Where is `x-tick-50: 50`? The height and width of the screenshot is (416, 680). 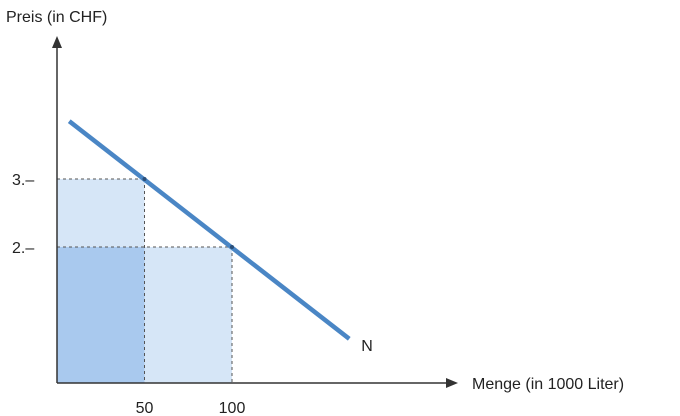
x-tick-50: 50 is located at coordinates (145, 408).